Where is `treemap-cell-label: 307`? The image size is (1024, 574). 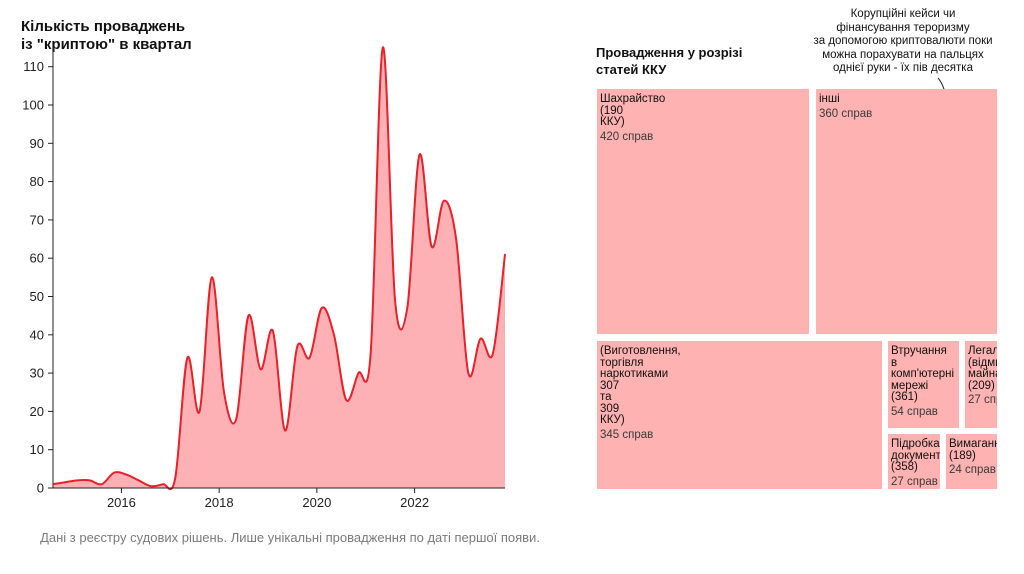
treemap-cell-label: 307 is located at coordinates (610, 385).